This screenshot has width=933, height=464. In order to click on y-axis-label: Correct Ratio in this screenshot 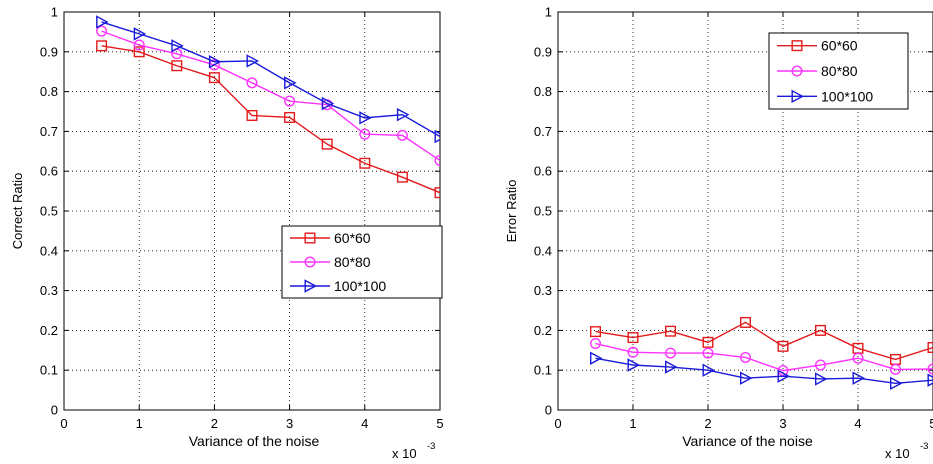, I will do `click(17, 211)`.